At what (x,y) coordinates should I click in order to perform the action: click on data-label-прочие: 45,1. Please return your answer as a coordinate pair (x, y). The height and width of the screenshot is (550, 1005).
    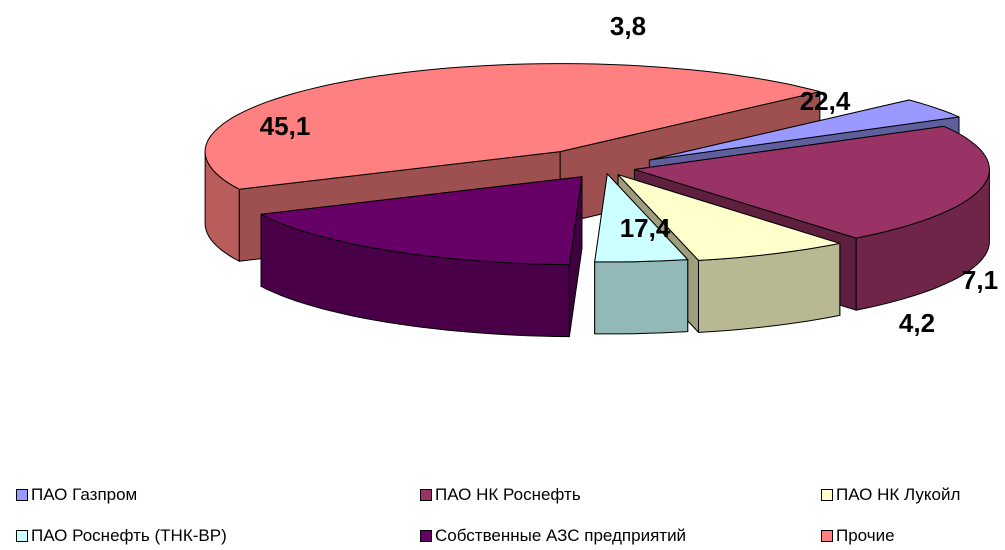
    Looking at the image, I should click on (285, 126).